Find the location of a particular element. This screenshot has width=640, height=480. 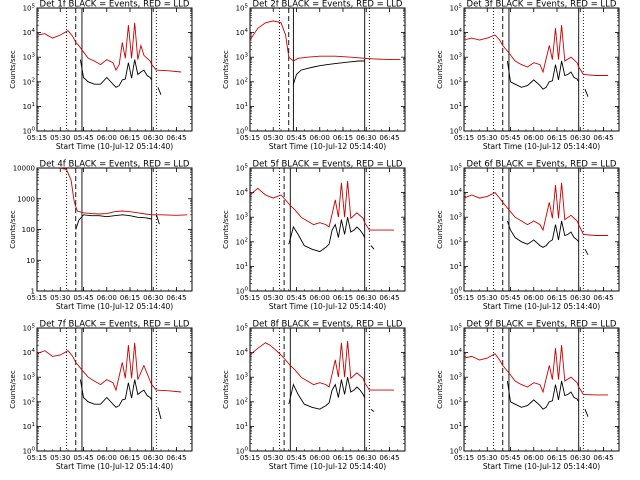

y-tick-label: 1000 is located at coordinates (26, 199).